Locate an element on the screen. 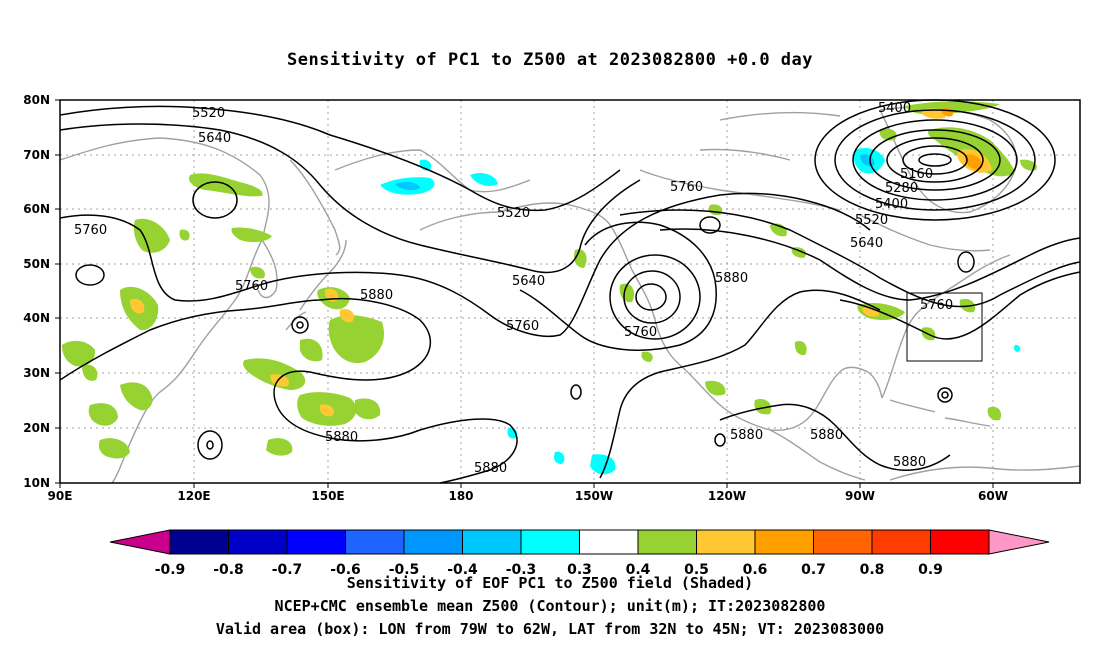 The width and height of the screenshot is (1100, 650). y-tick-label: 20N is located at coordinates (36, 428).